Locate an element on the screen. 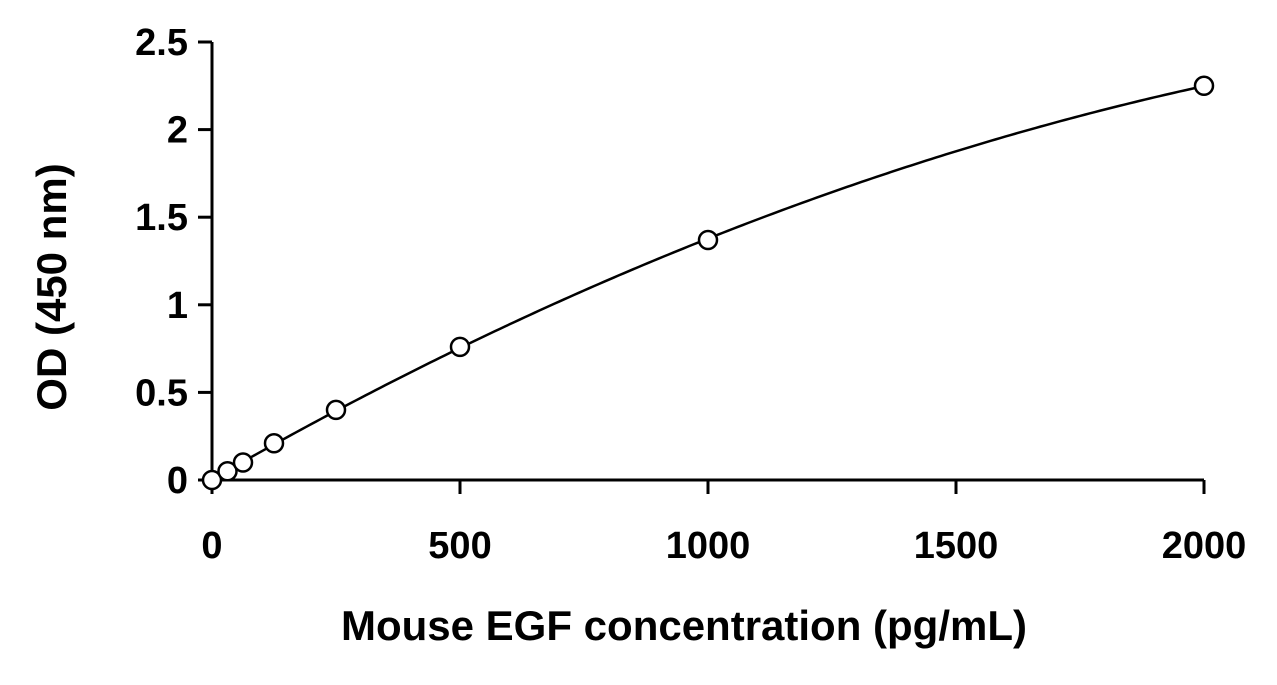 This screenshot has width=1277, height=685. y-tick-label: 0.5 is located at coordinates (161, 393).